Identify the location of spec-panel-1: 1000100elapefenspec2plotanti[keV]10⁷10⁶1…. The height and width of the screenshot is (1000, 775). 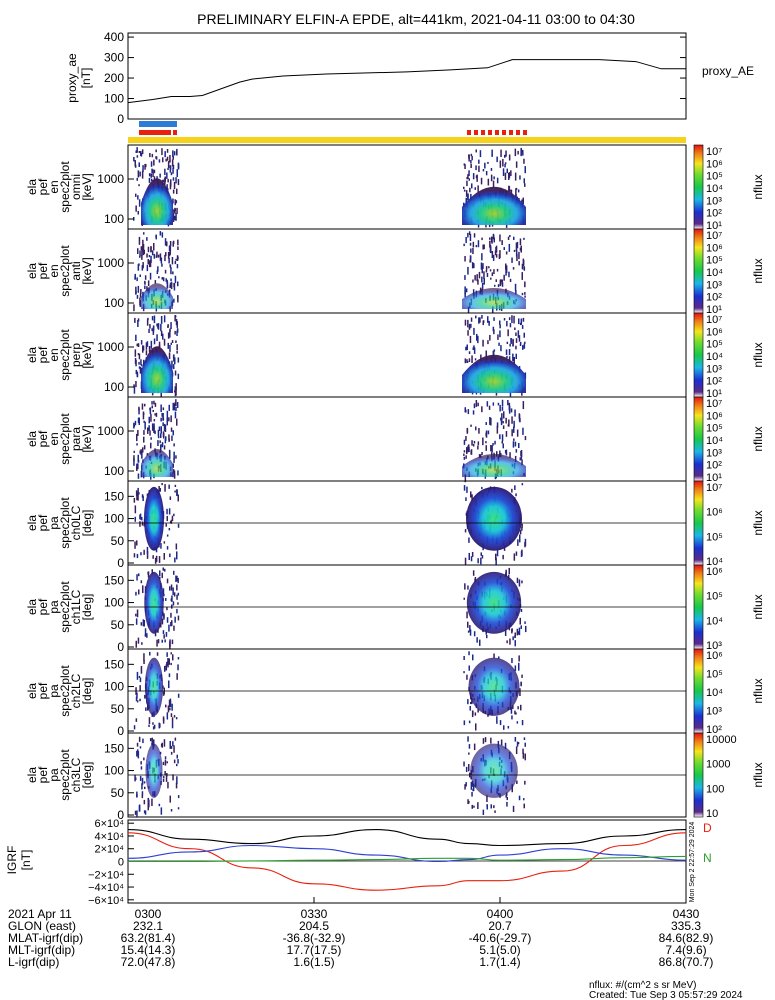
(395, 272).